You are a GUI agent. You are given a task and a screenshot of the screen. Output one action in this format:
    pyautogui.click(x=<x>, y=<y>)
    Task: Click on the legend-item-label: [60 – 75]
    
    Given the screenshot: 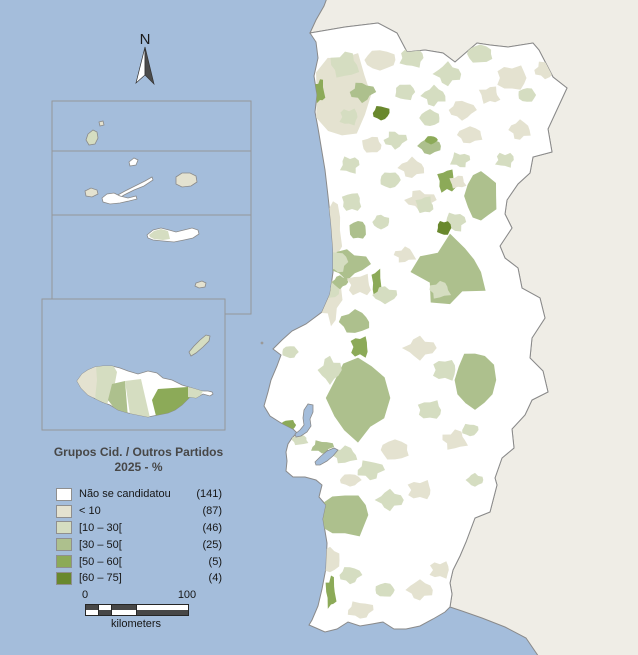 What is the action you would take?
    pyautogui.click(x=100, y=578)
    